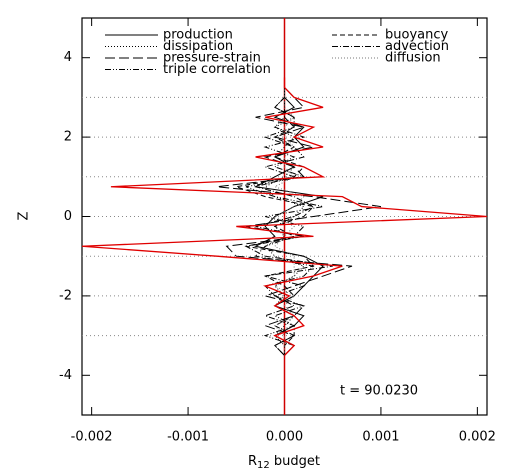 This screenshot has width=526, height=473. I want to click on x-axis-label: R12 budget, so click(284, 463).